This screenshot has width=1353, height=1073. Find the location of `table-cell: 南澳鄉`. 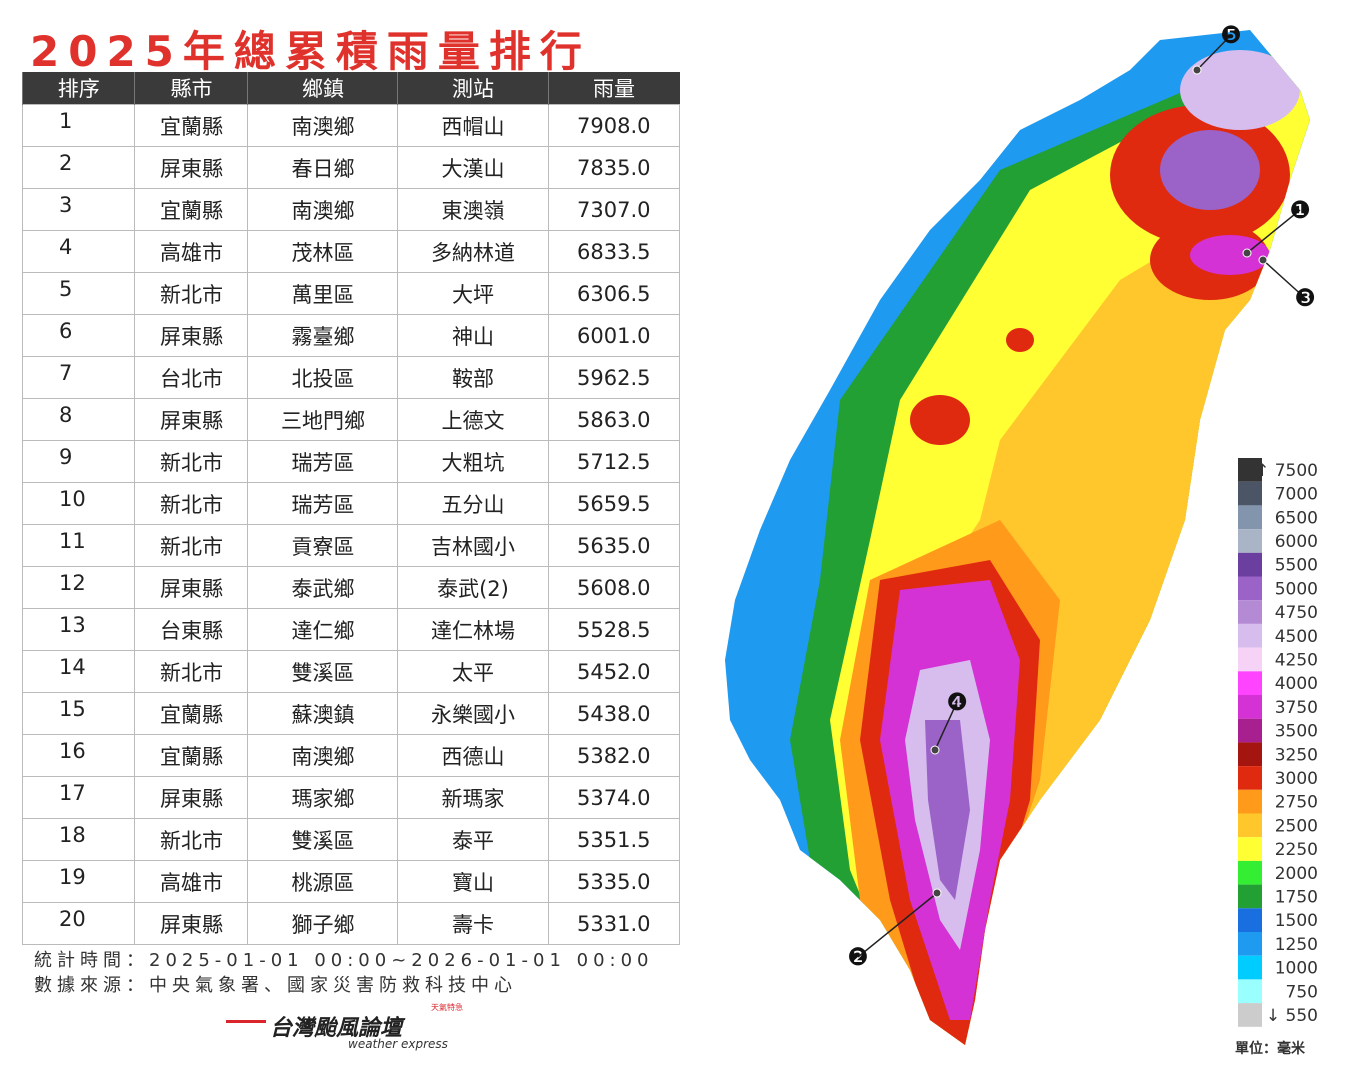

table-cell: 南澳鄉 is located at coordinates (323, 125).